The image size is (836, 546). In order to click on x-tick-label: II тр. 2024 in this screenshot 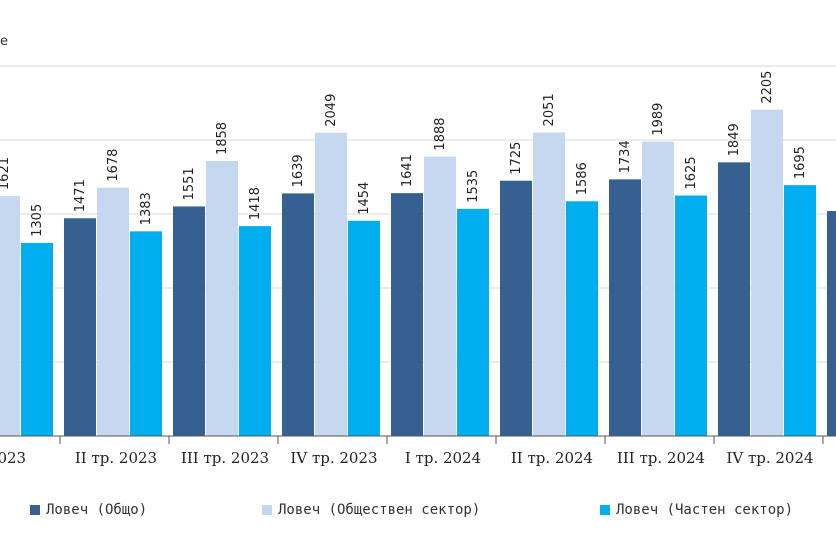, I will do `click(552, 458)`.